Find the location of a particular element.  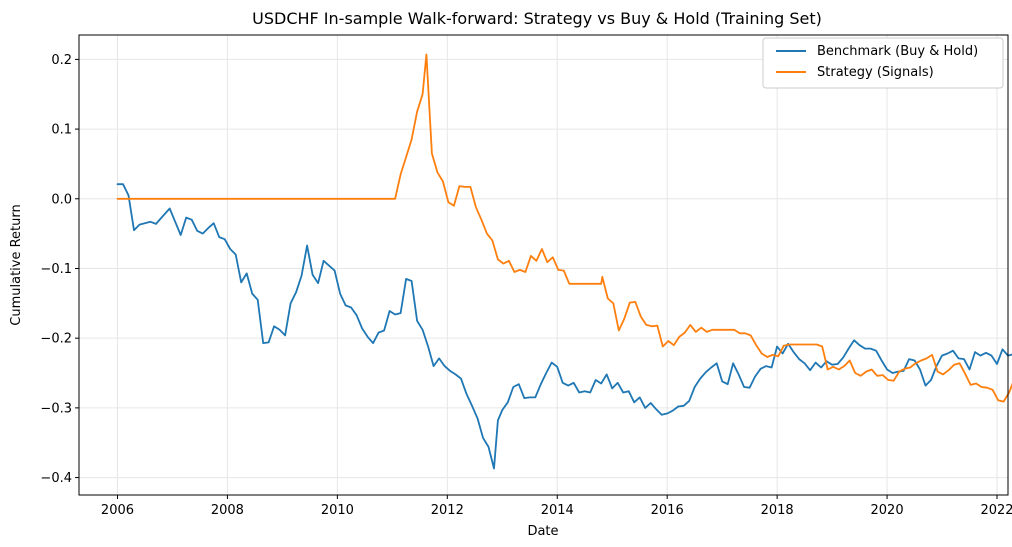

legend-box is located at coordinates (883, 63).